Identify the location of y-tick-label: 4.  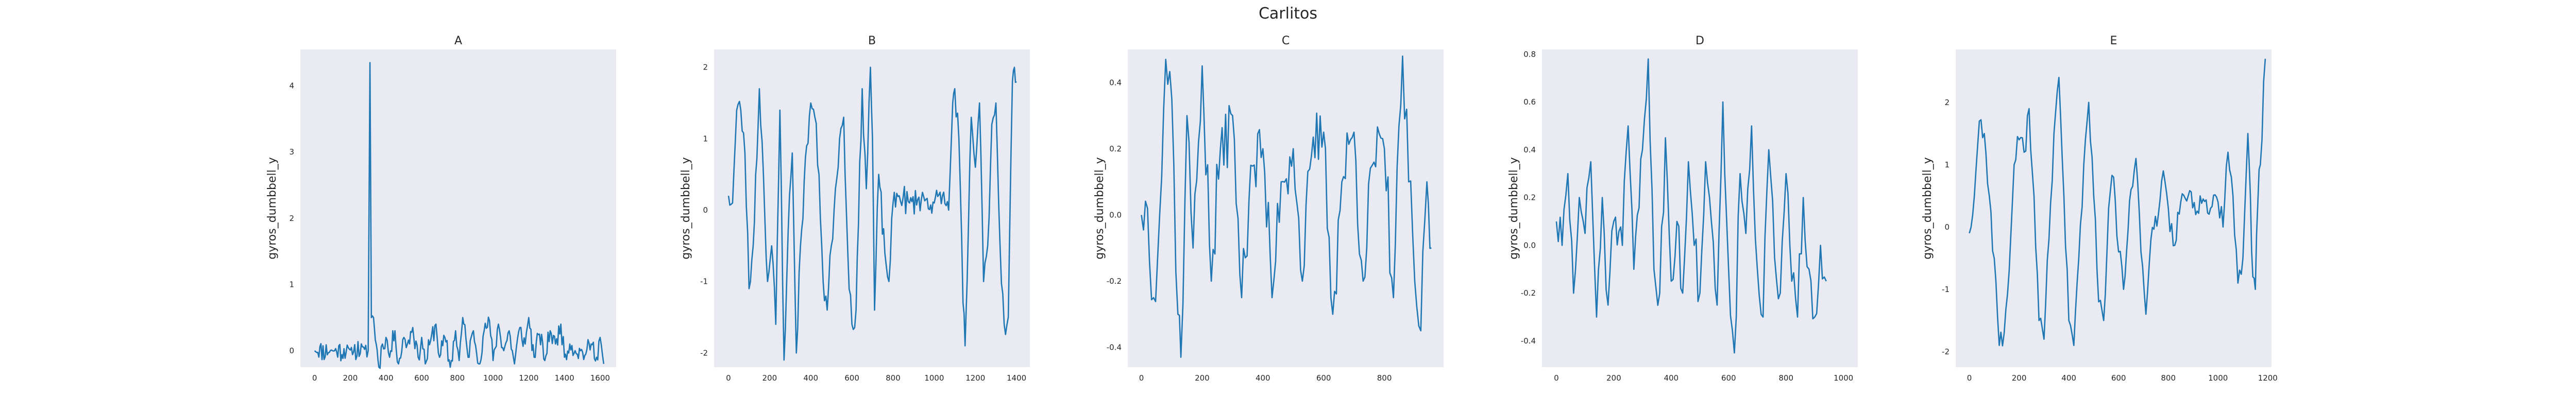
(291, 86).